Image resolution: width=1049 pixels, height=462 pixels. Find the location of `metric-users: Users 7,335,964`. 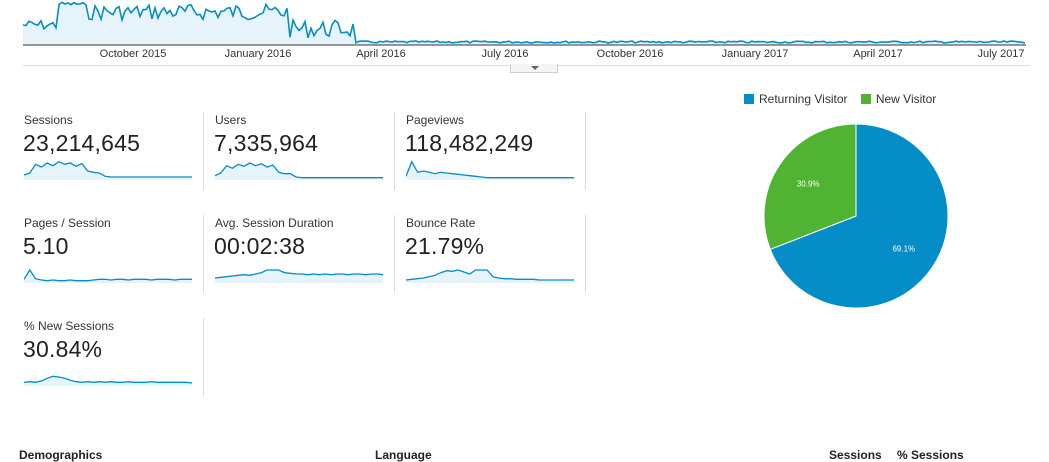

metric-users: Users 7,335,964 is located at coordinates (299, 149).